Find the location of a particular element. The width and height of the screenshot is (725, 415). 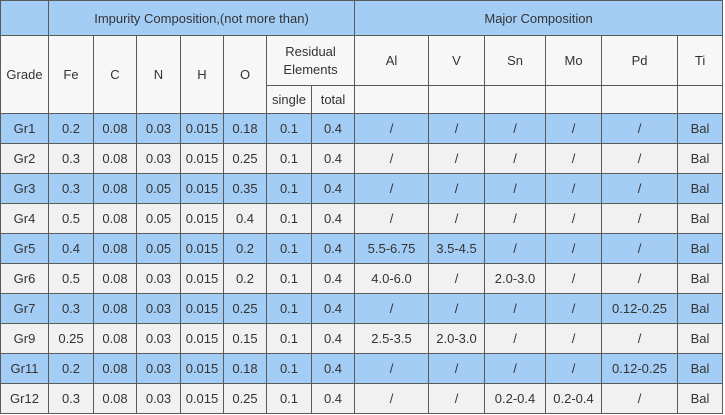

grade-cell: Gr2 is located at coordinates (24, 158).